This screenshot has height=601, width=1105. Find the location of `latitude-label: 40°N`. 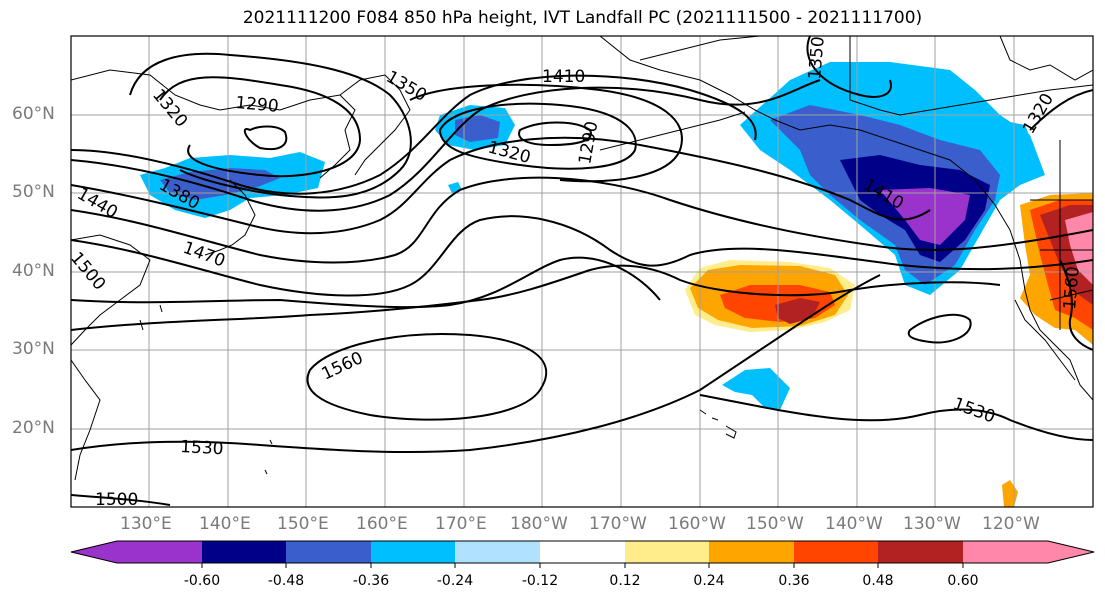

latitude-label: 40°N is located at coordinates (33, 271).